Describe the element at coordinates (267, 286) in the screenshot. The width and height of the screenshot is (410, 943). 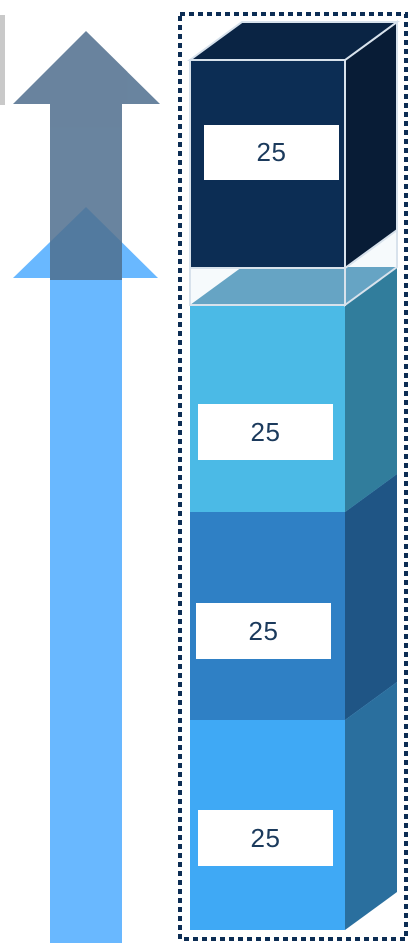
I see `cube-gap-front` at that location.